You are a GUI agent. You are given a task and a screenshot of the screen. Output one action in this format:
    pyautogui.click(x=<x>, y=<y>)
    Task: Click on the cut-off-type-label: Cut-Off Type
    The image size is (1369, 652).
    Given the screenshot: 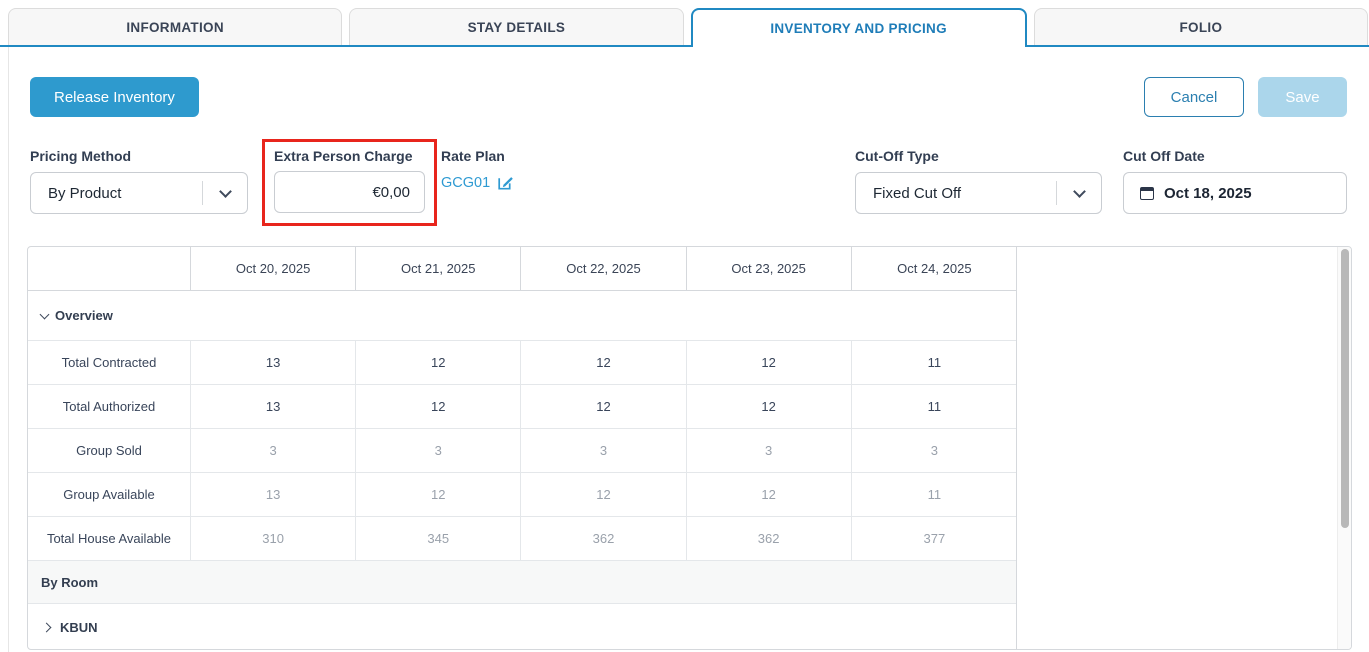 What is the action you would take?
    pyautogui.click(x=897, y=156)
    